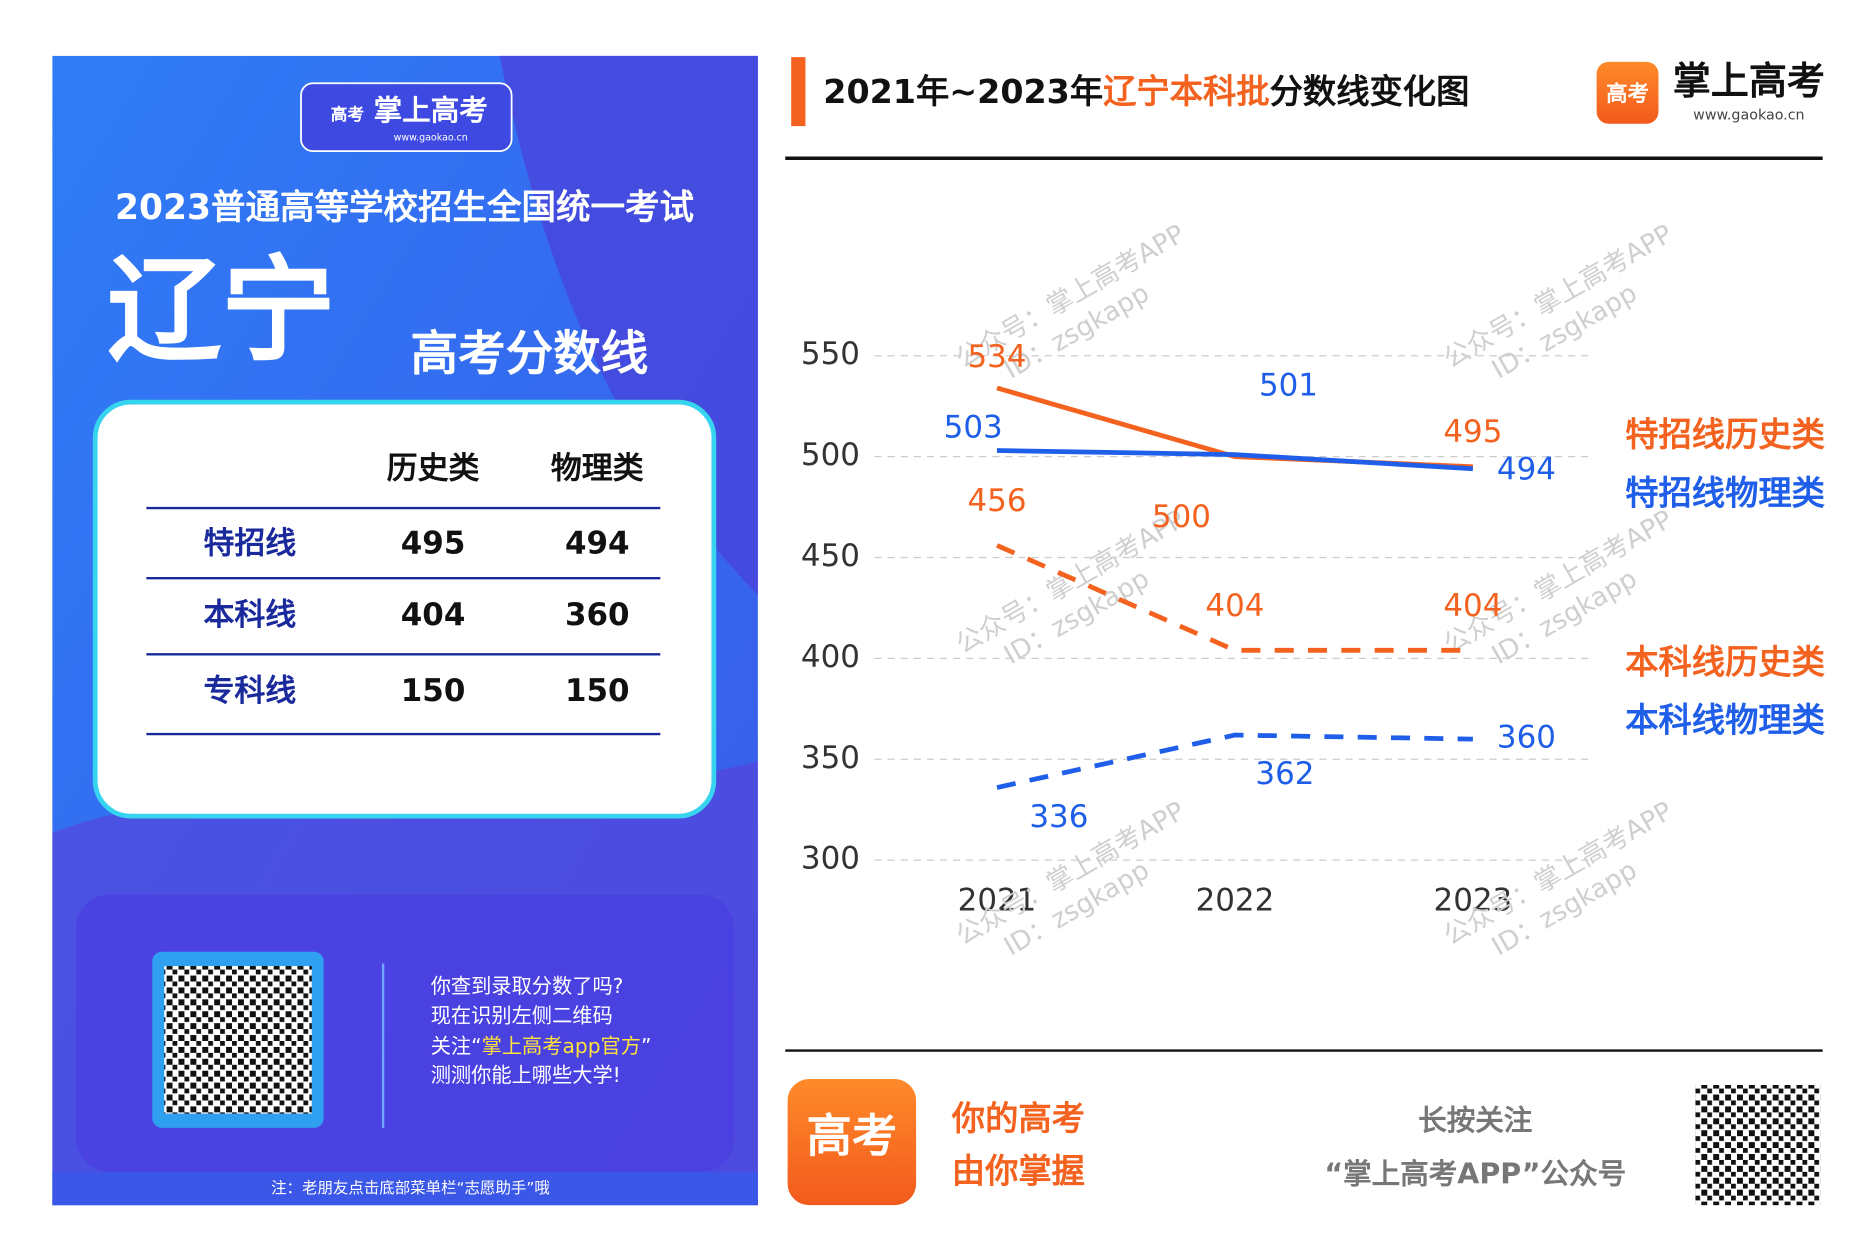  What do you see at coordinates (1725, 434) in the screenshot?
I see `legend-entry: 特招线历史类` at bounding box center [1725, 434].